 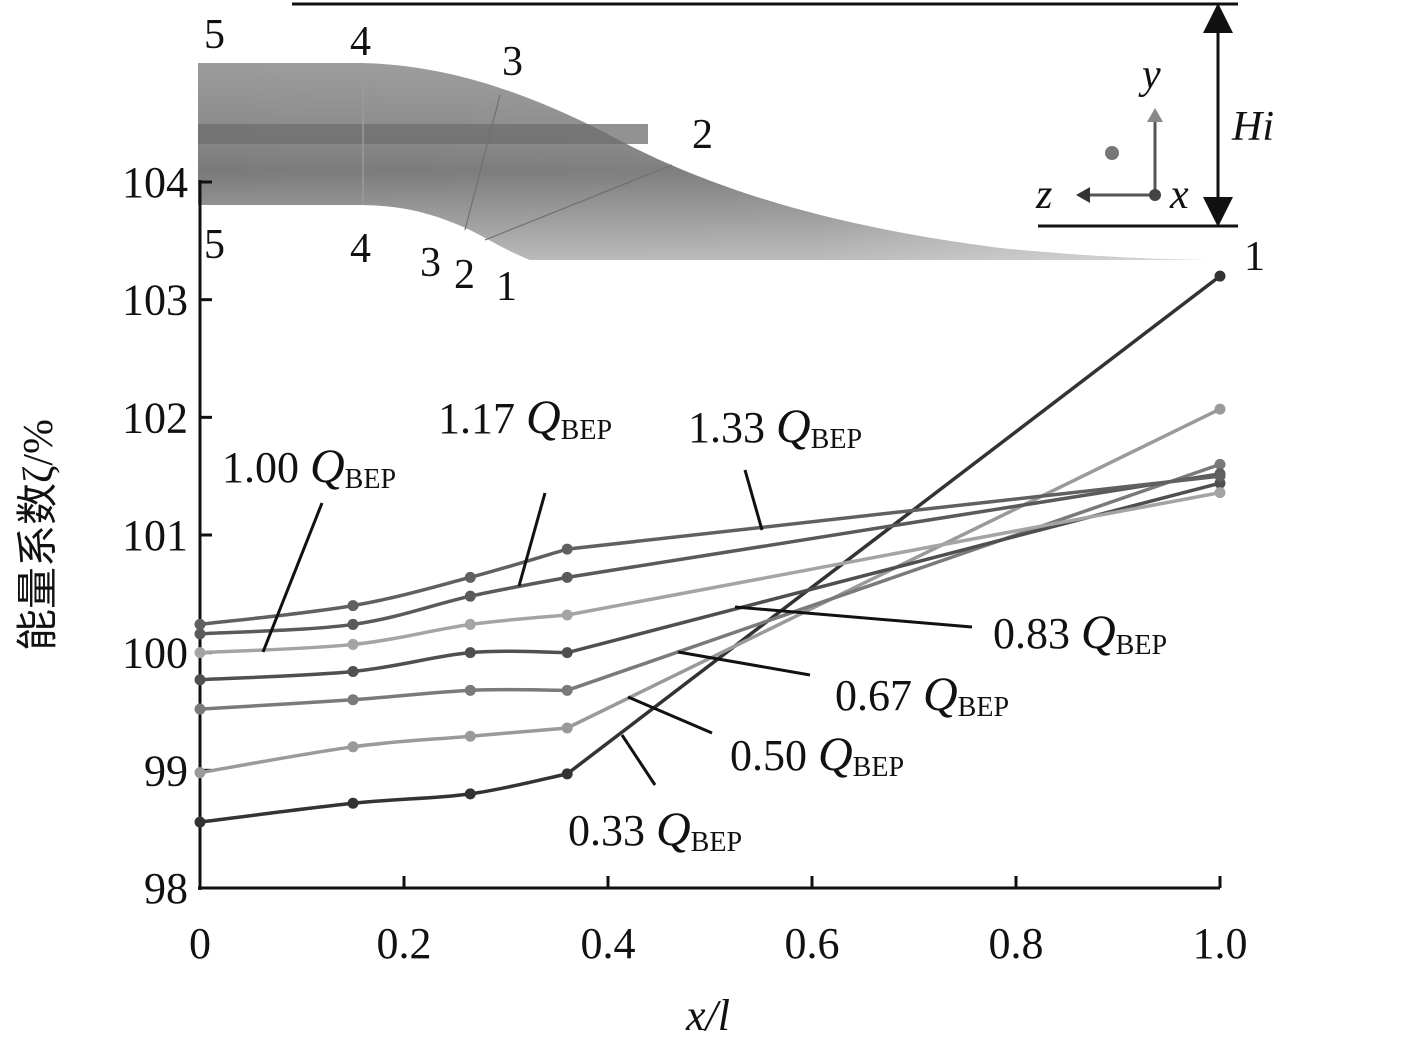 What do you see at coordinates (39, 535) in the screenshot?
I see `y-axis-label: 能量系数ζ/%` at bounding box center [39, 535].